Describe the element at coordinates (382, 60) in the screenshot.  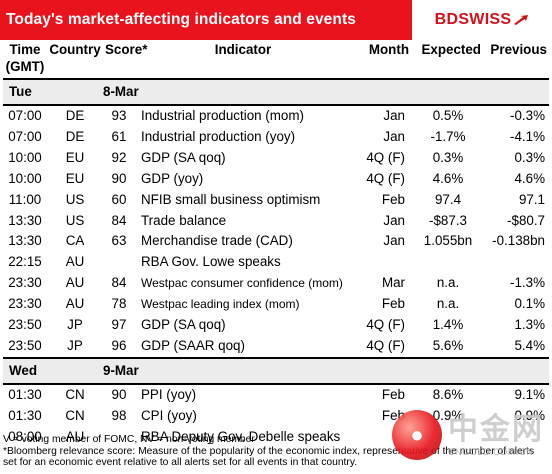
I see `col-header-month: Month` at that location.